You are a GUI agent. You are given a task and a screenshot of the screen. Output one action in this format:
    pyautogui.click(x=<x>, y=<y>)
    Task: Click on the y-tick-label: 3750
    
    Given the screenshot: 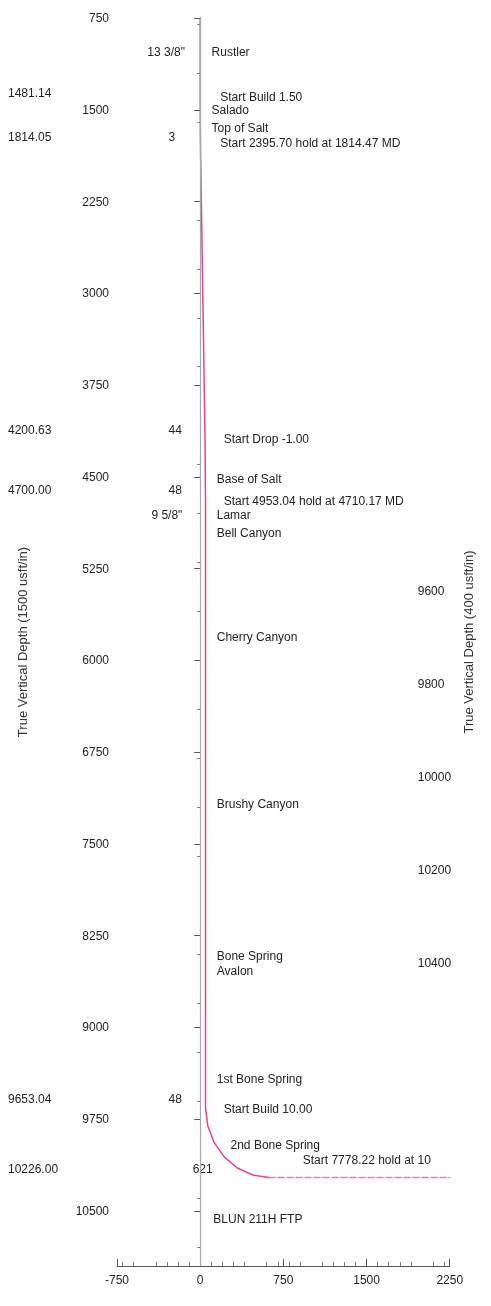 What is the action you would take?
    pyautogui.click(x=96, y=385)
    